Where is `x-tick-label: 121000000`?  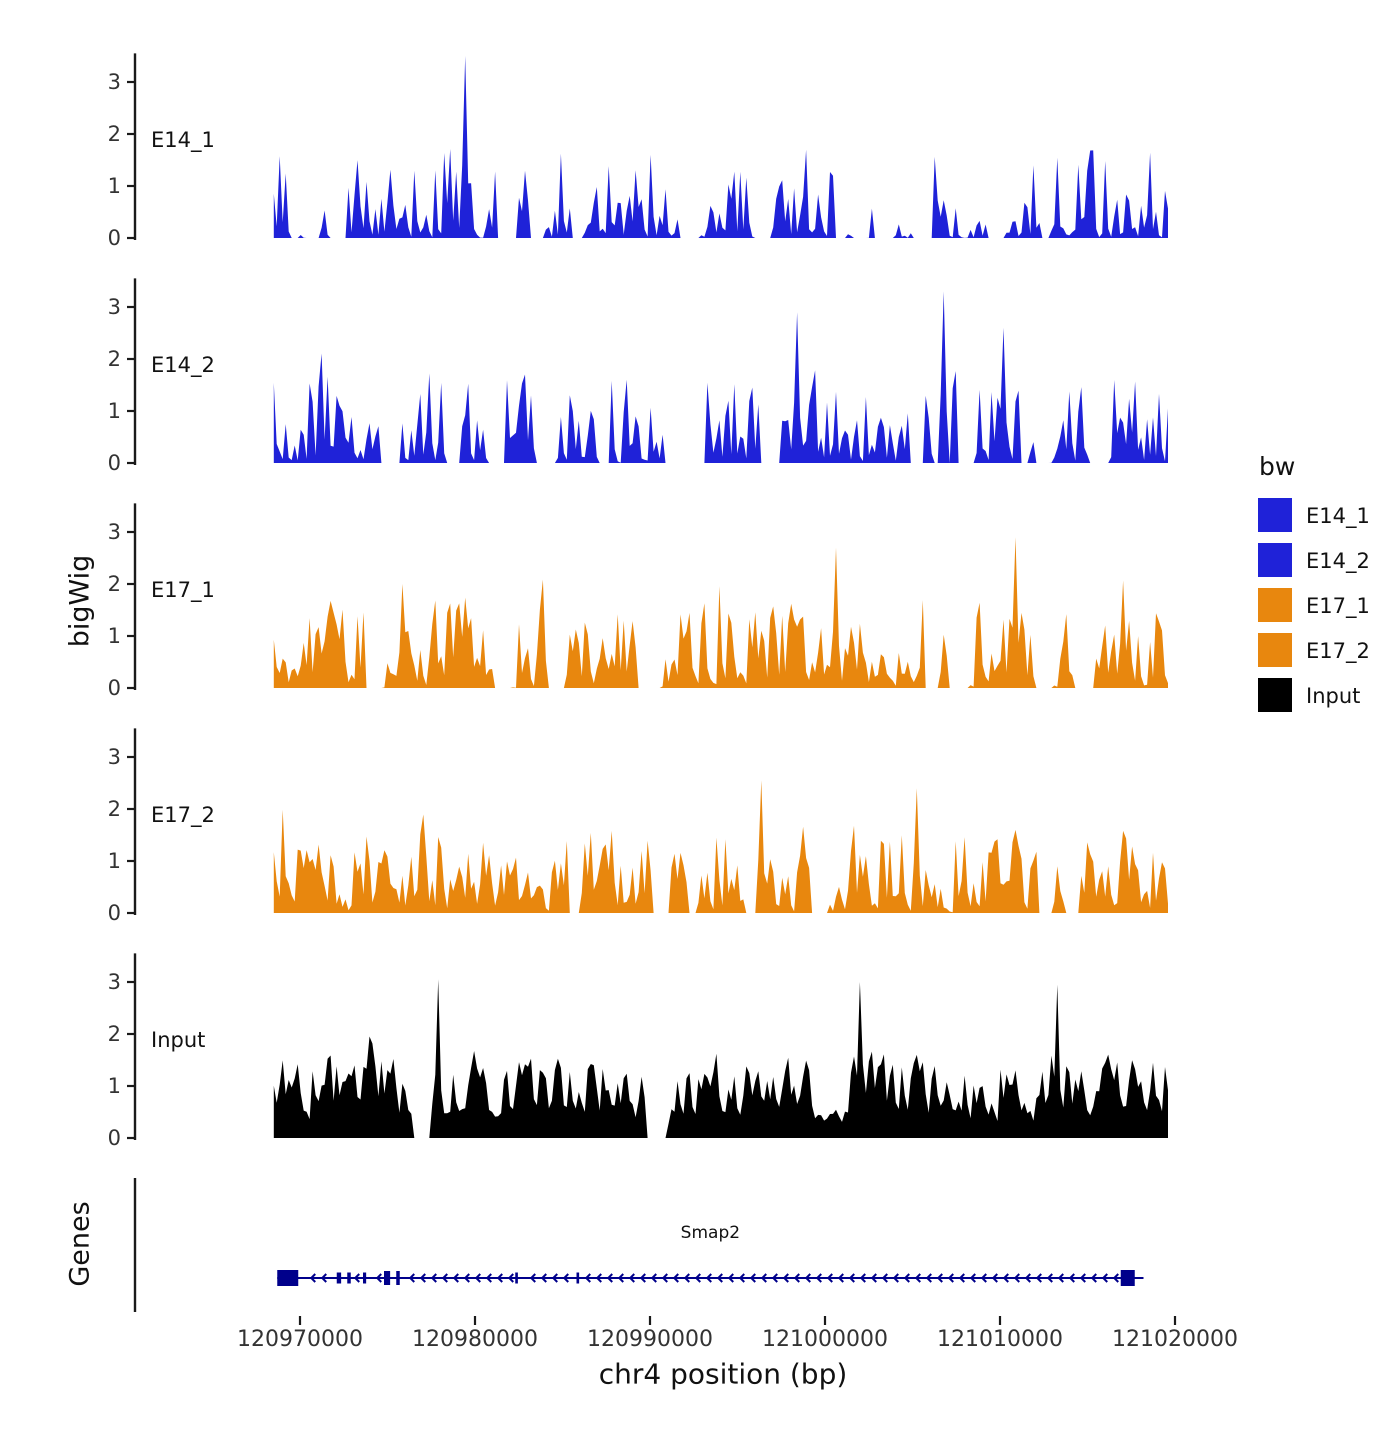 x-tick-label: 121000000 is located at coordinates (825, 1339).